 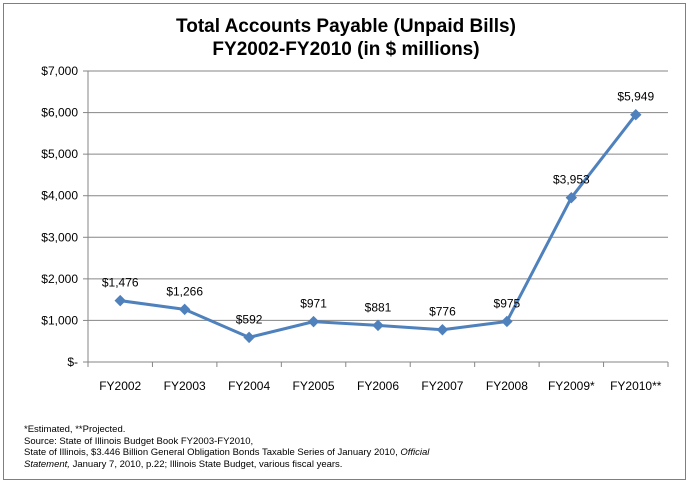 I want to click on data-label: $971, so click(x=313, y=304).